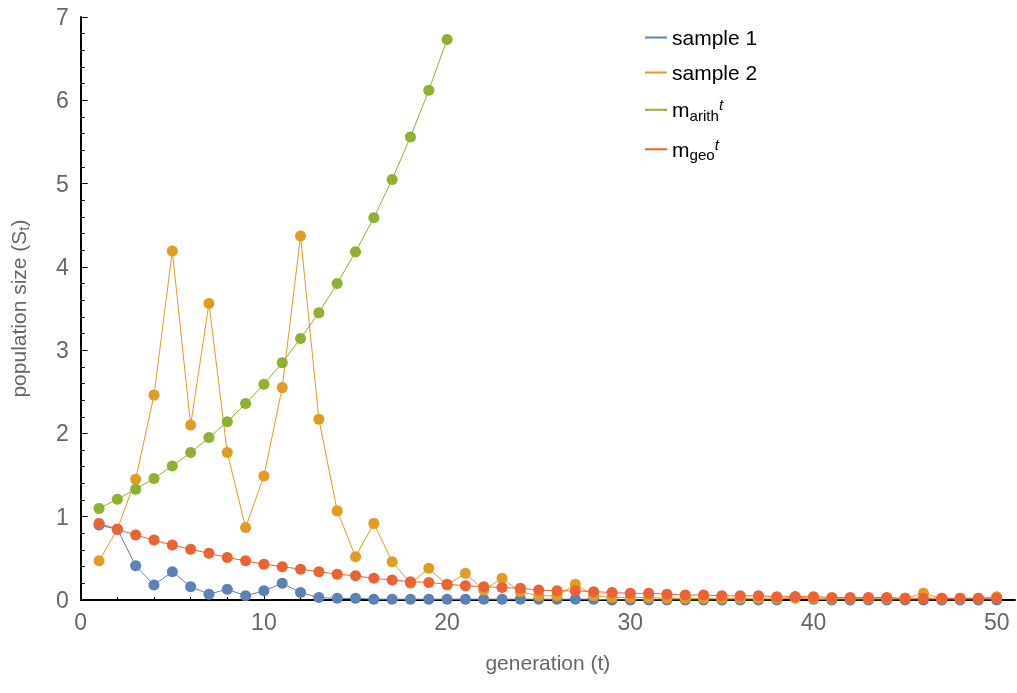 The height and width of the screenshot is (693, 1017). Describe the element at coordinates (813, 621) in the screenshot. I see `x-tick-label: 40` at that location.